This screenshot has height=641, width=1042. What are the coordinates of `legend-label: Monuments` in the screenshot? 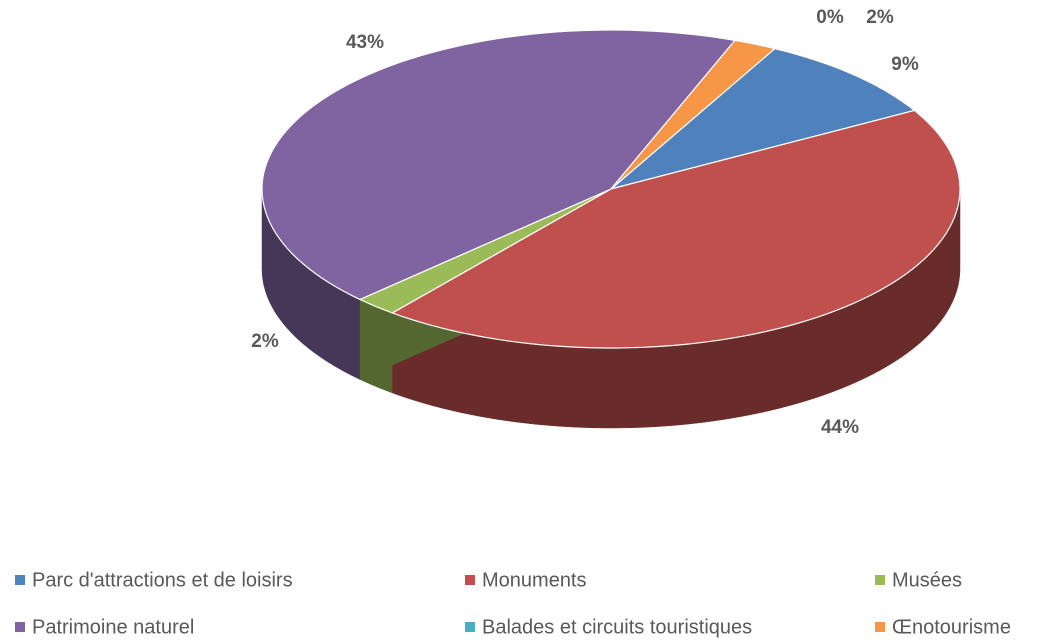 It's located at (534, 580).